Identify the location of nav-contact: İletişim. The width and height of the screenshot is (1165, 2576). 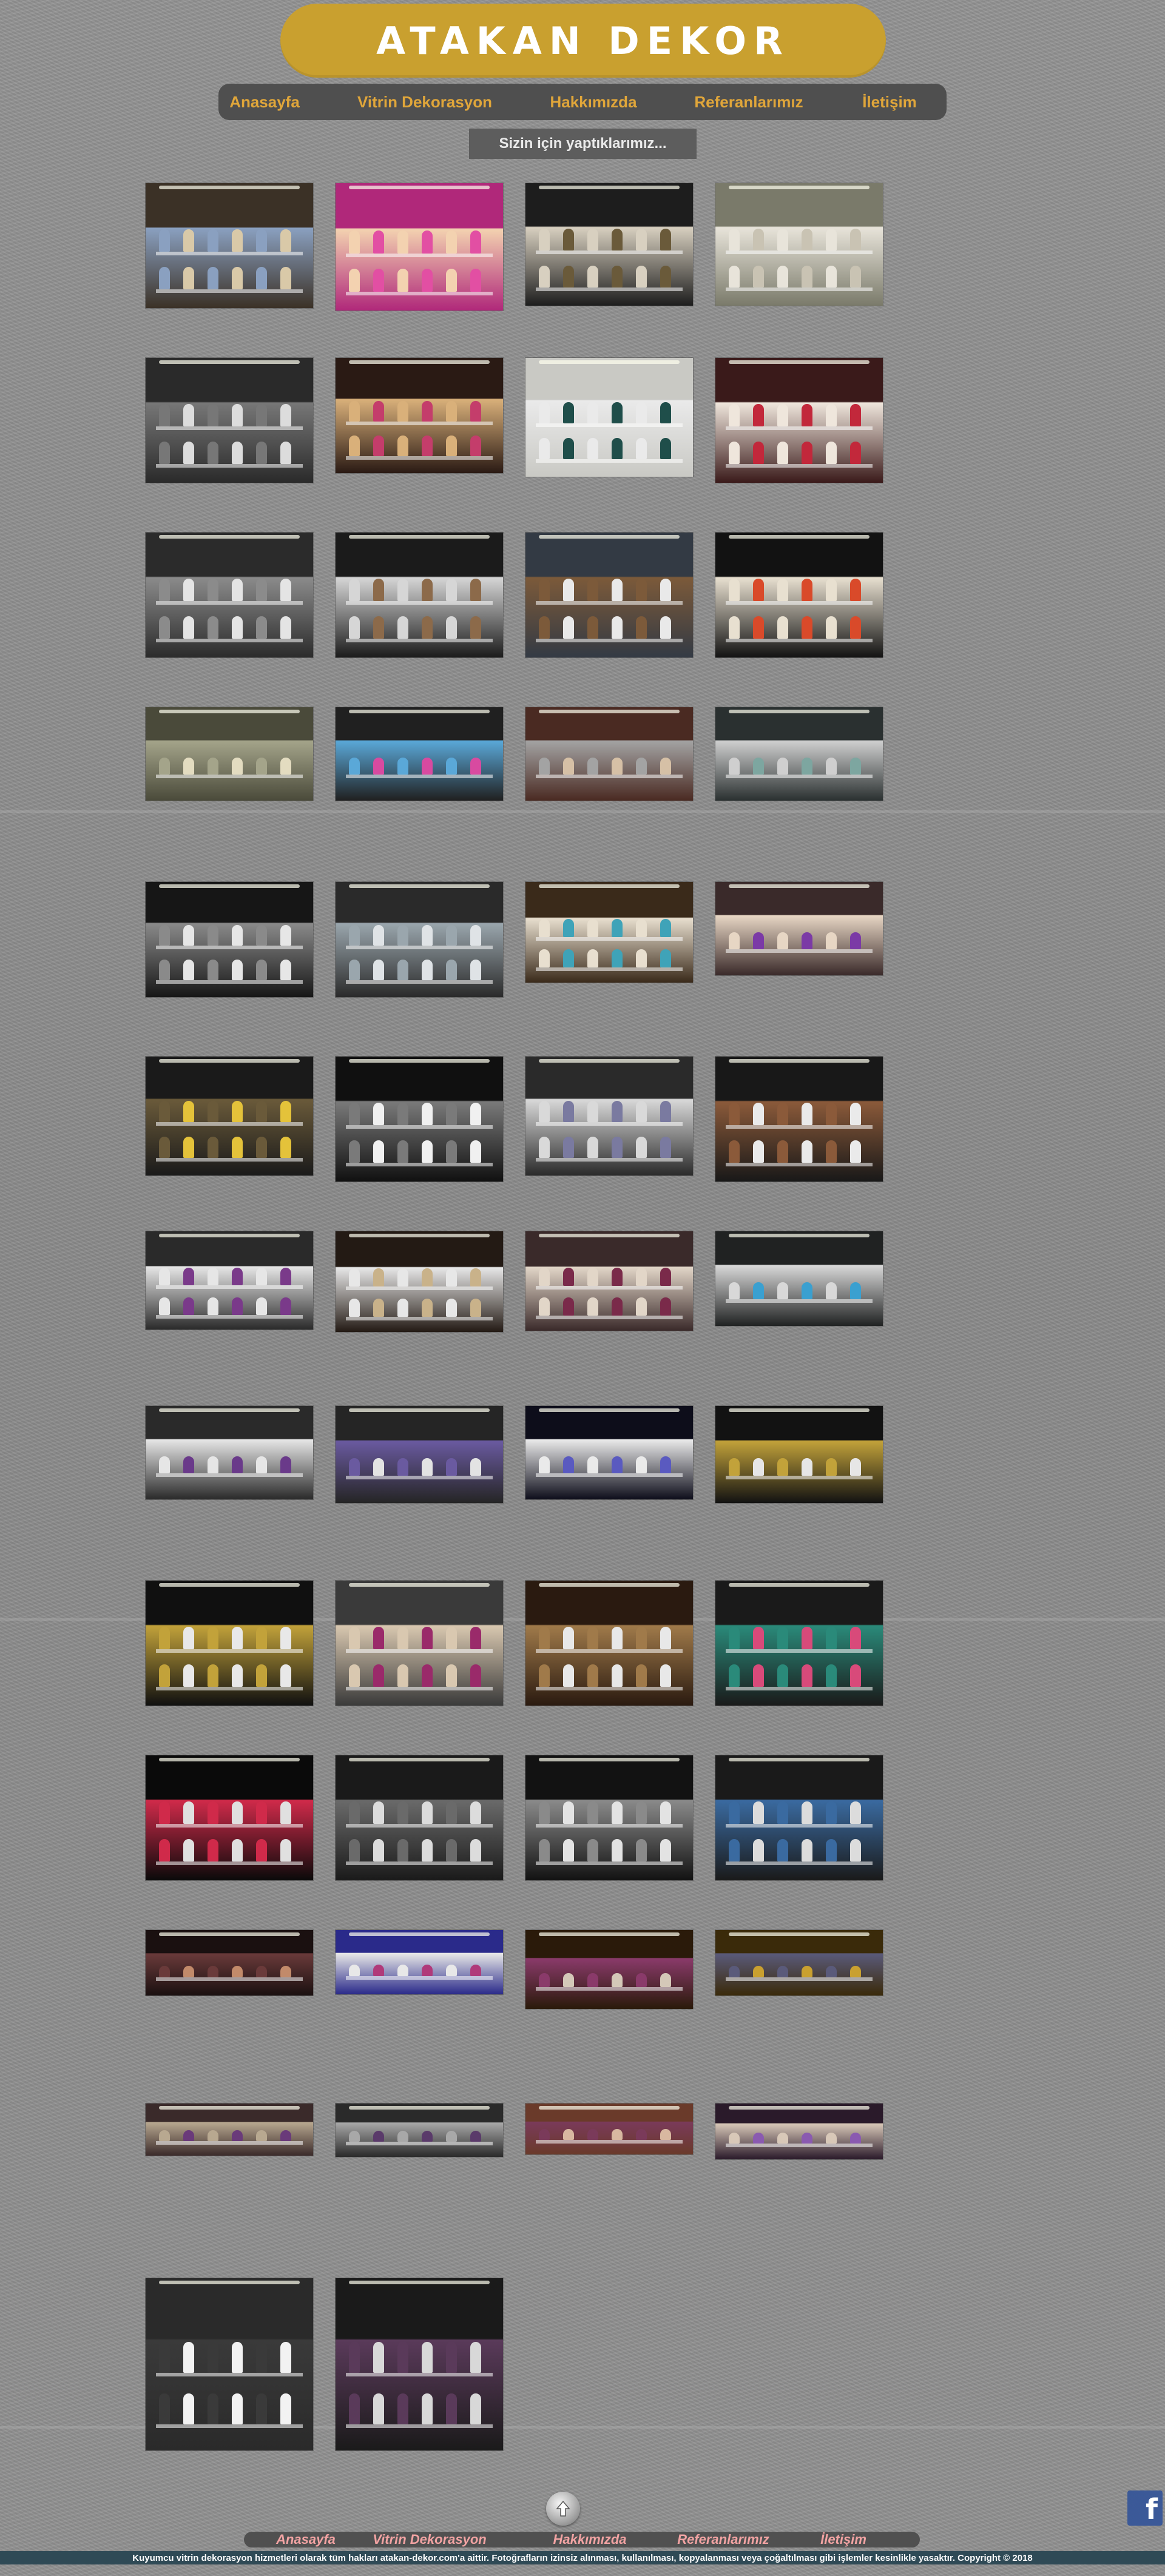
(889, 102).